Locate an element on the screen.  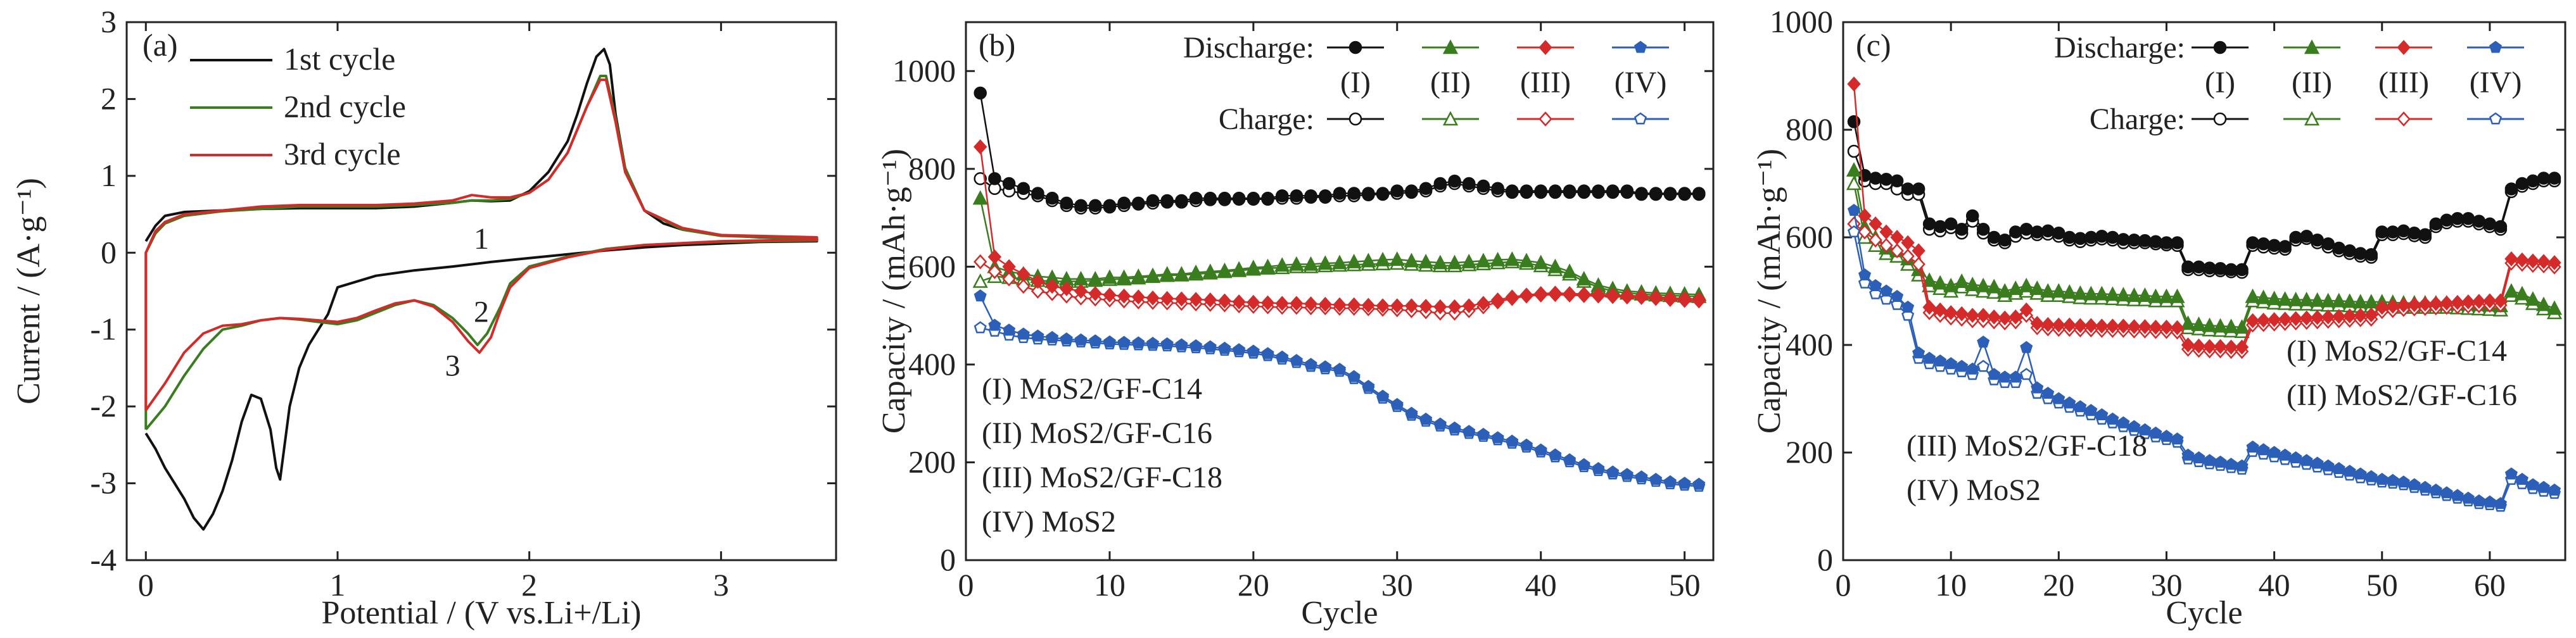
y-tick-label: 600 is located at coordinates (932, 266).